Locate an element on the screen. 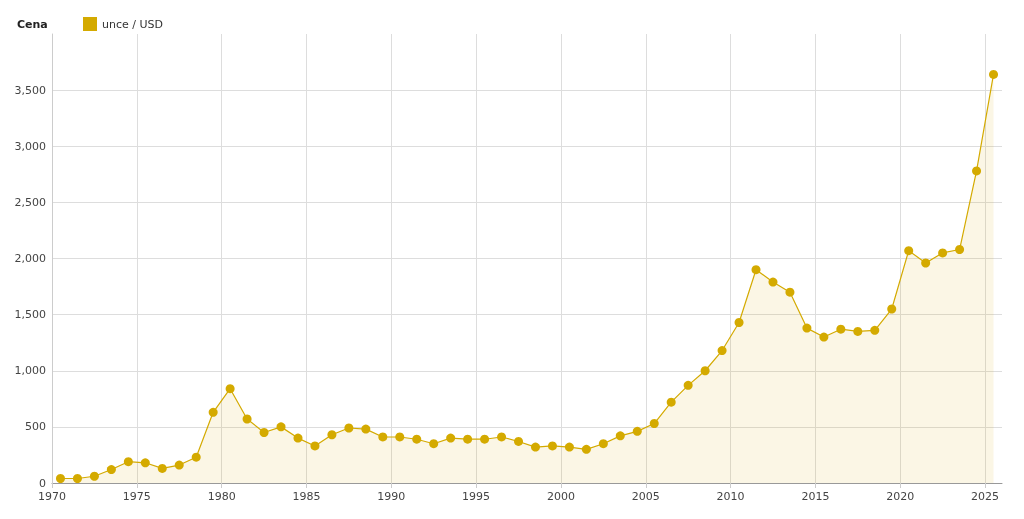 Image resolution: width=1024 pixels, height=519 pixels. y-tick-label: 1,000 is located at coordinates (30, 371).